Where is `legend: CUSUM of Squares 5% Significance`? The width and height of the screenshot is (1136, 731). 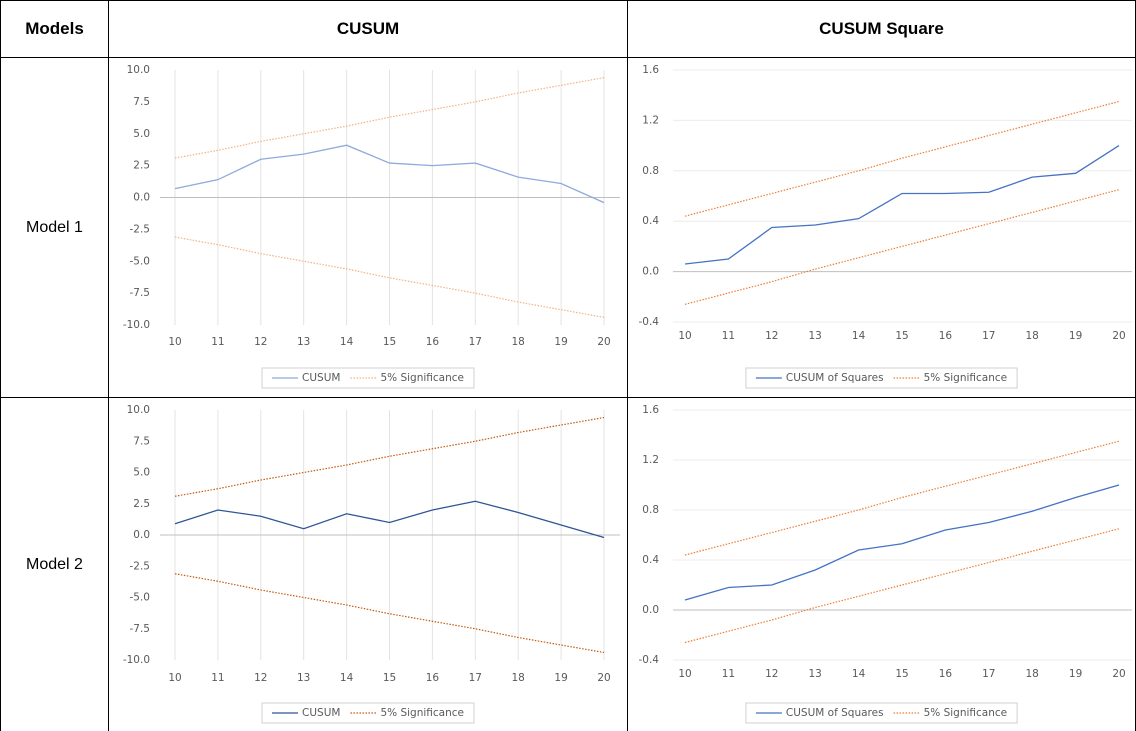
legend: CUSUM of Squares 5% Significance is located at coordinates (881, 713).